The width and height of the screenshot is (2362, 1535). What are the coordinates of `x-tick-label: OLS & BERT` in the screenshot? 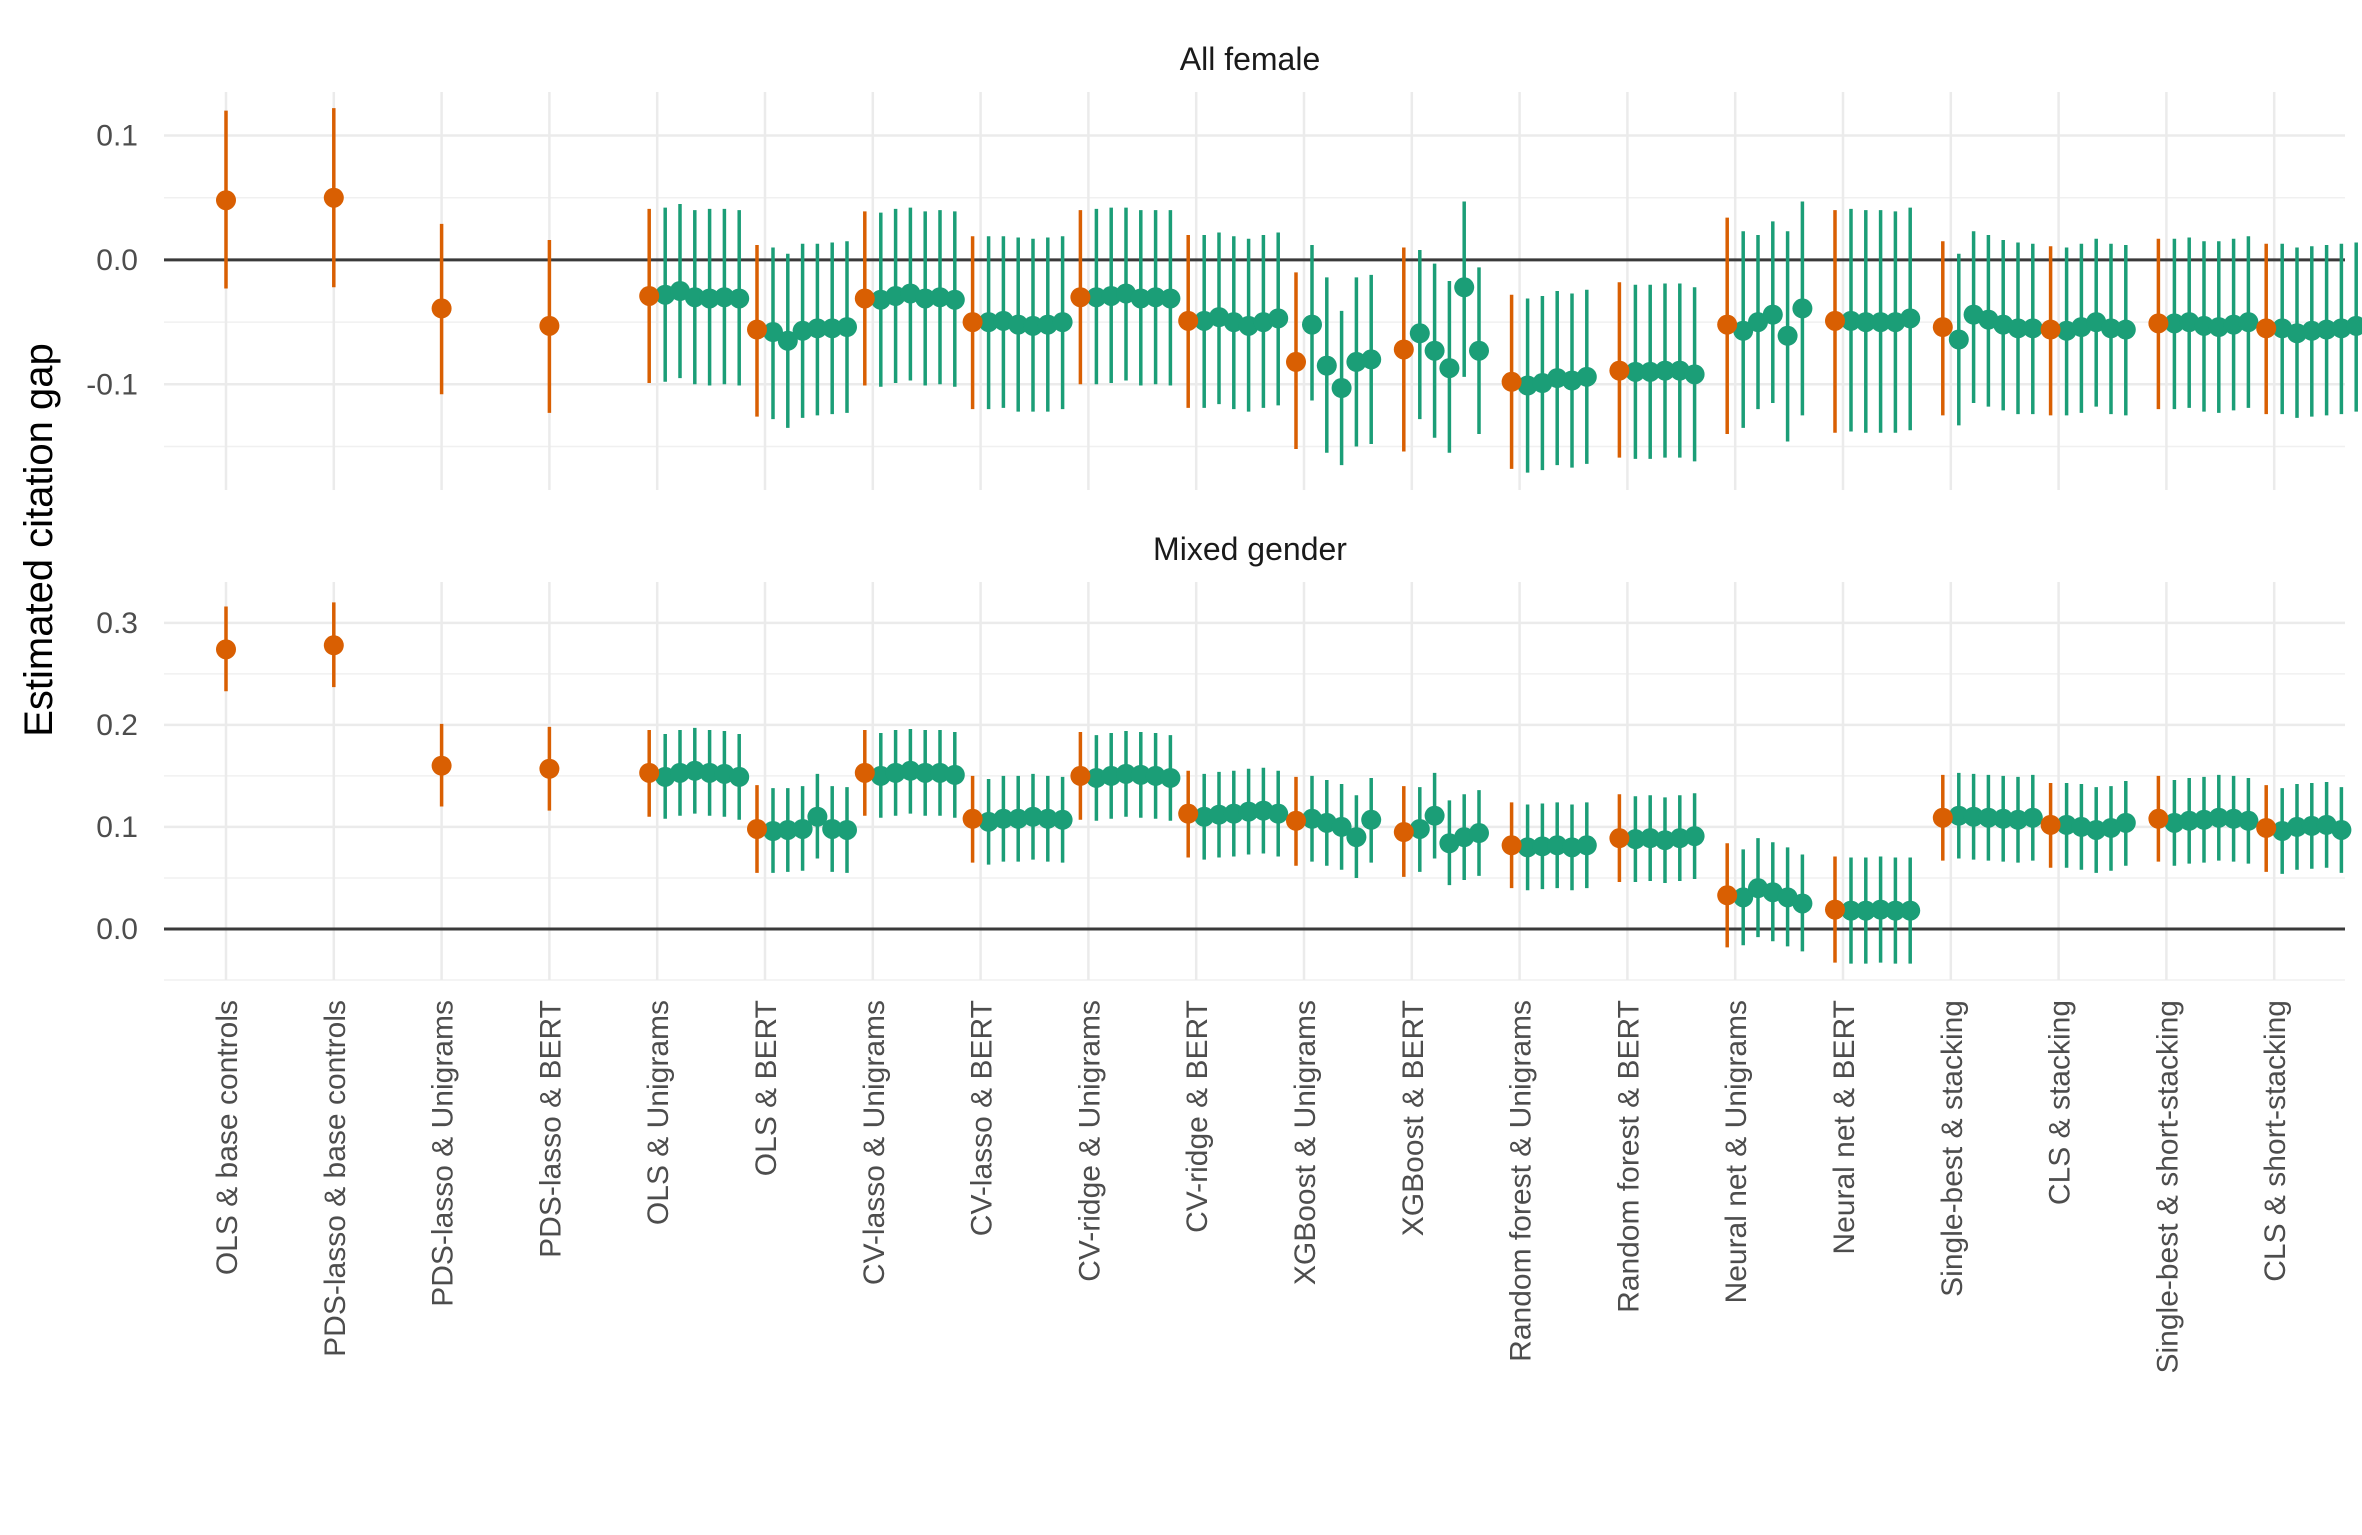 It's located at (766, 1088).